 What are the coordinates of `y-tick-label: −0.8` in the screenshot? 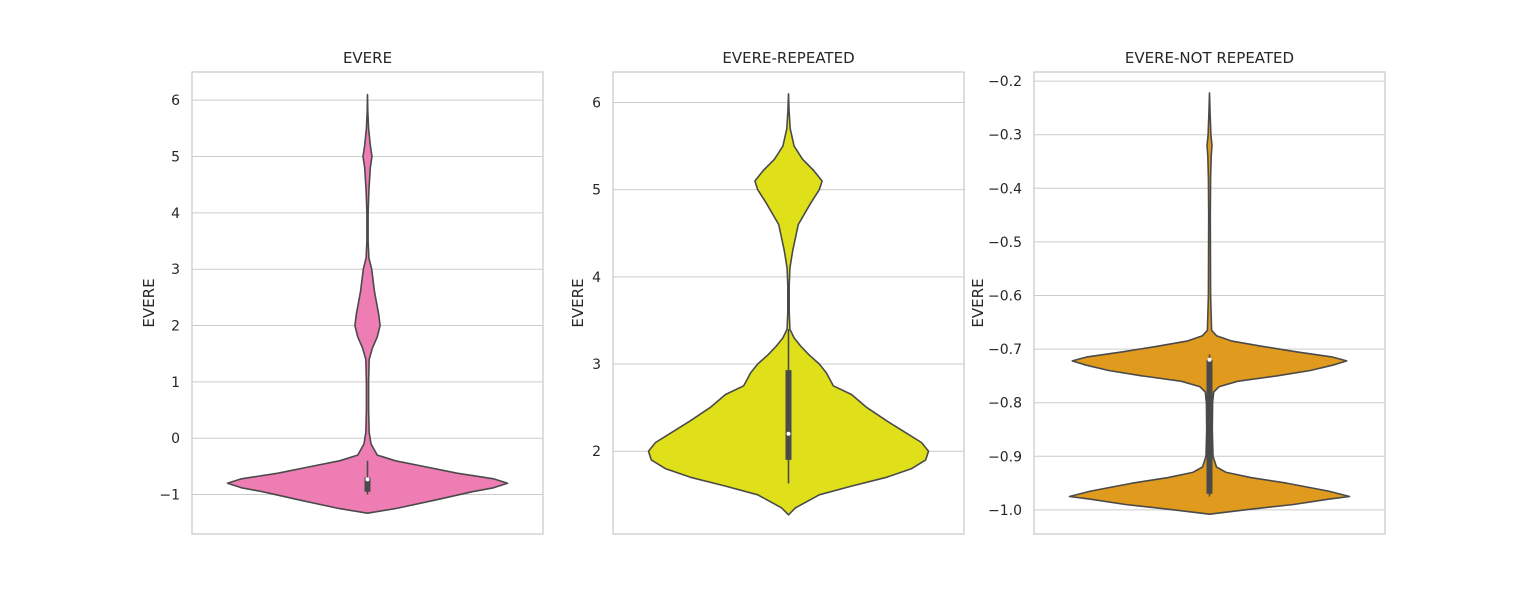 It's located at (1005, 404).